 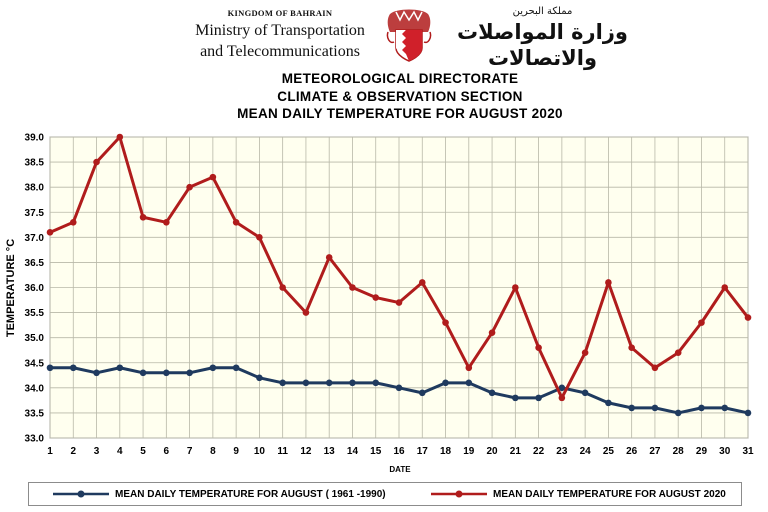 I want to click on x-tick-label: 9, so click(x=236, y=451).